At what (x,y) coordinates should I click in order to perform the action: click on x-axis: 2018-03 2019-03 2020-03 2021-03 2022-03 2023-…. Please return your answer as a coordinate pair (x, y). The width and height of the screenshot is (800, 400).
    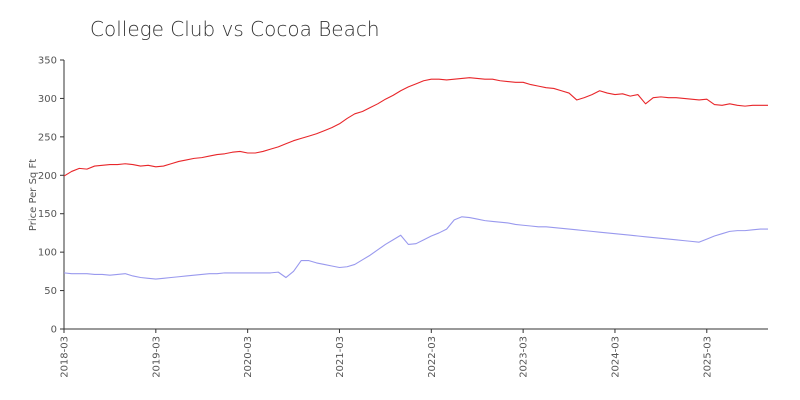
    Looking at the image, I should click on (414, 353).